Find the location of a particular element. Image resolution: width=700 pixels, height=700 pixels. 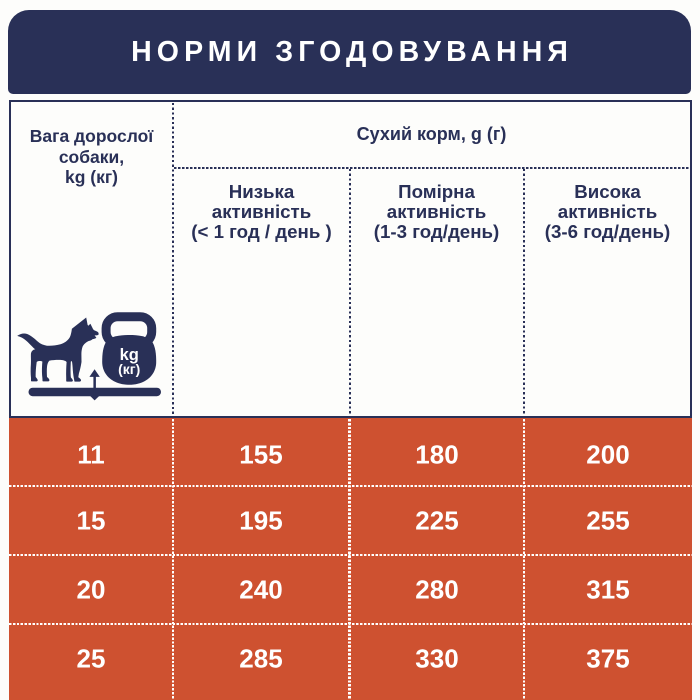

svg-text: kg is located at coordinates (129, 355).